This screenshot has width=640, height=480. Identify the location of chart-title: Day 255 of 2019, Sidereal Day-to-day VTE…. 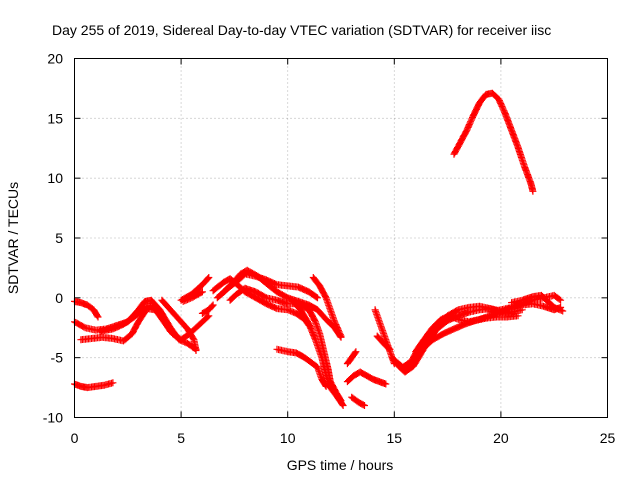
(301, 30).